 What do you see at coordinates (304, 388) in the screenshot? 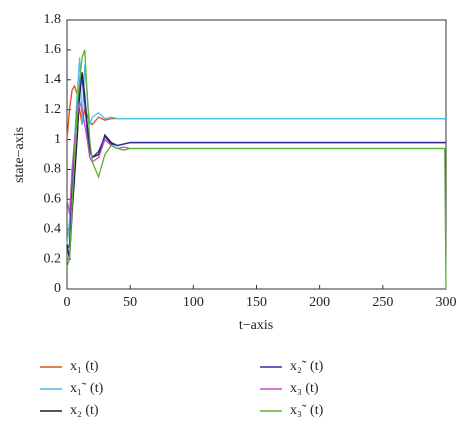
I see `legend-label: x₃ (t)` at bounding box center [304, 388].